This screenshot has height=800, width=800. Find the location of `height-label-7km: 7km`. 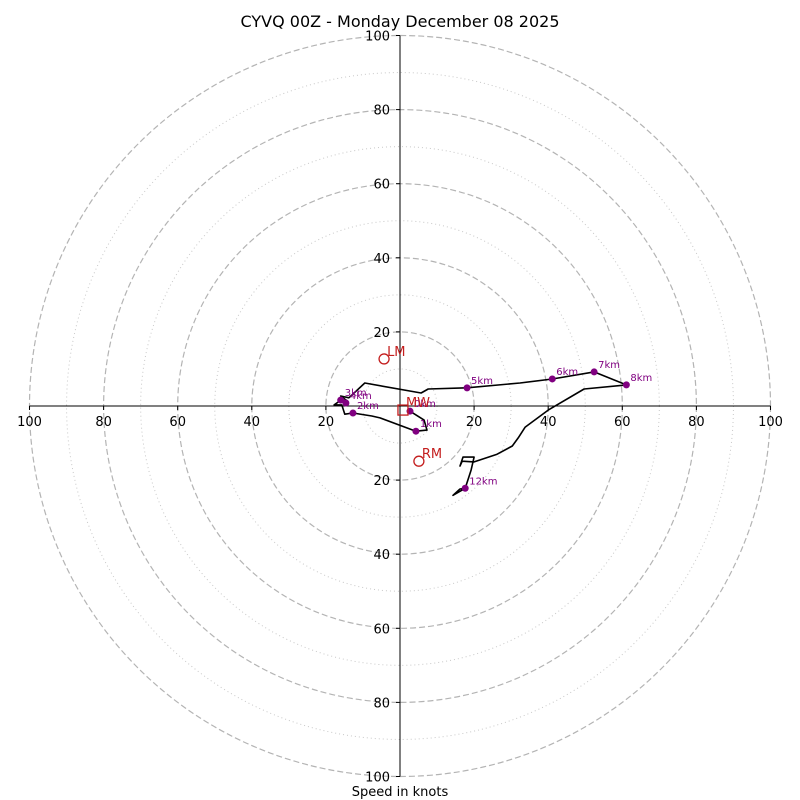

height-label-7km: 7km is located at coordinates (609, 365).